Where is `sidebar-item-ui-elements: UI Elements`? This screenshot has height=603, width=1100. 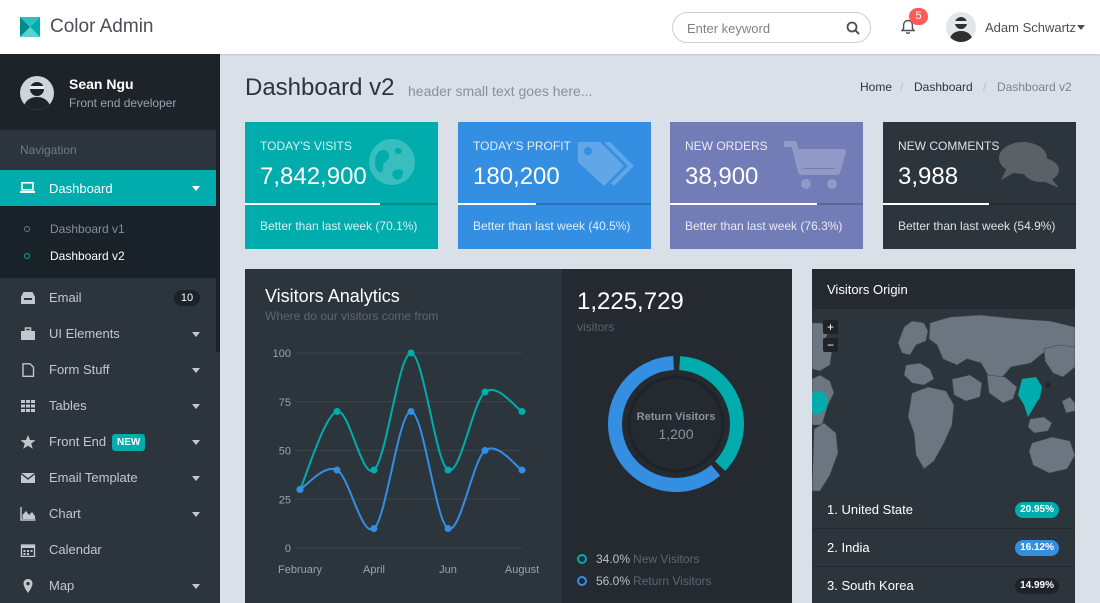 sidebar-item-ui-elements: UI Elements is located at coordinates (108, 334).